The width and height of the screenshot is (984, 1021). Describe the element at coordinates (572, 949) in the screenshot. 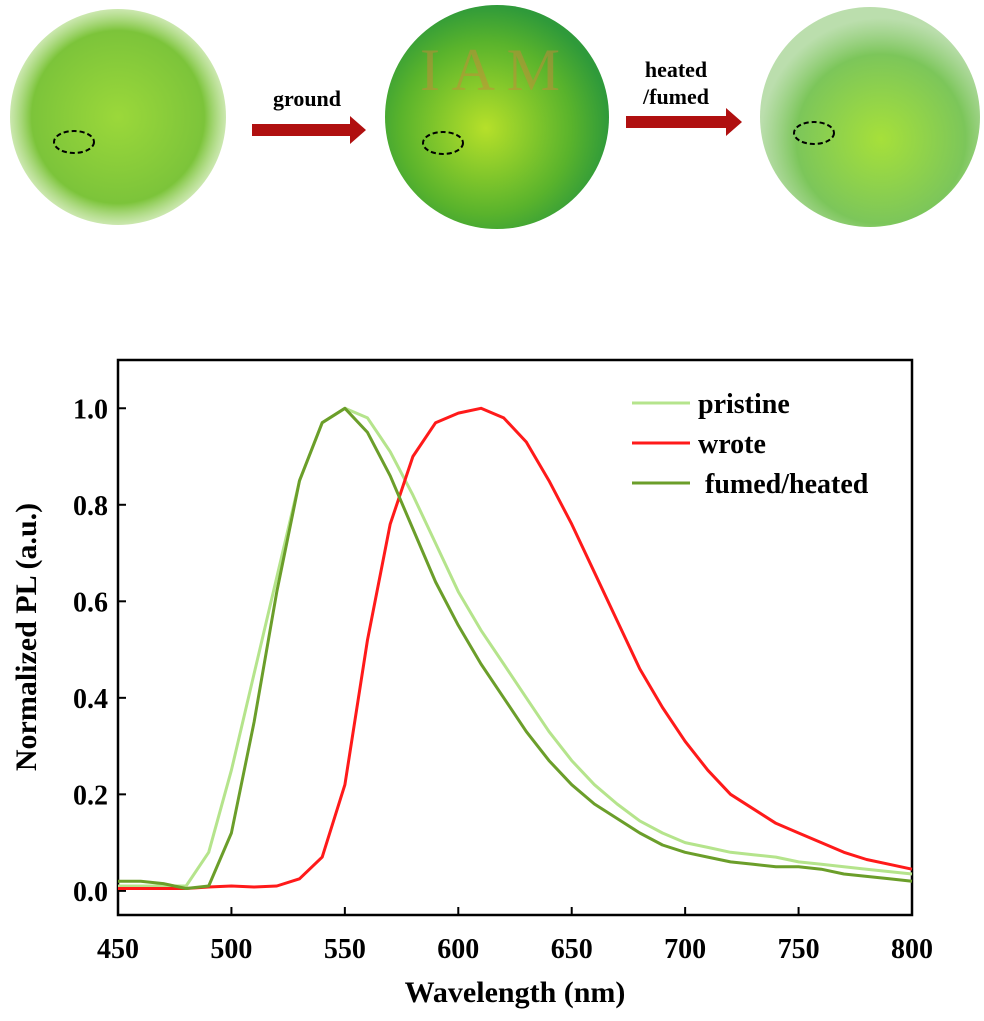

I see `x-tick-label: 650` at that location.